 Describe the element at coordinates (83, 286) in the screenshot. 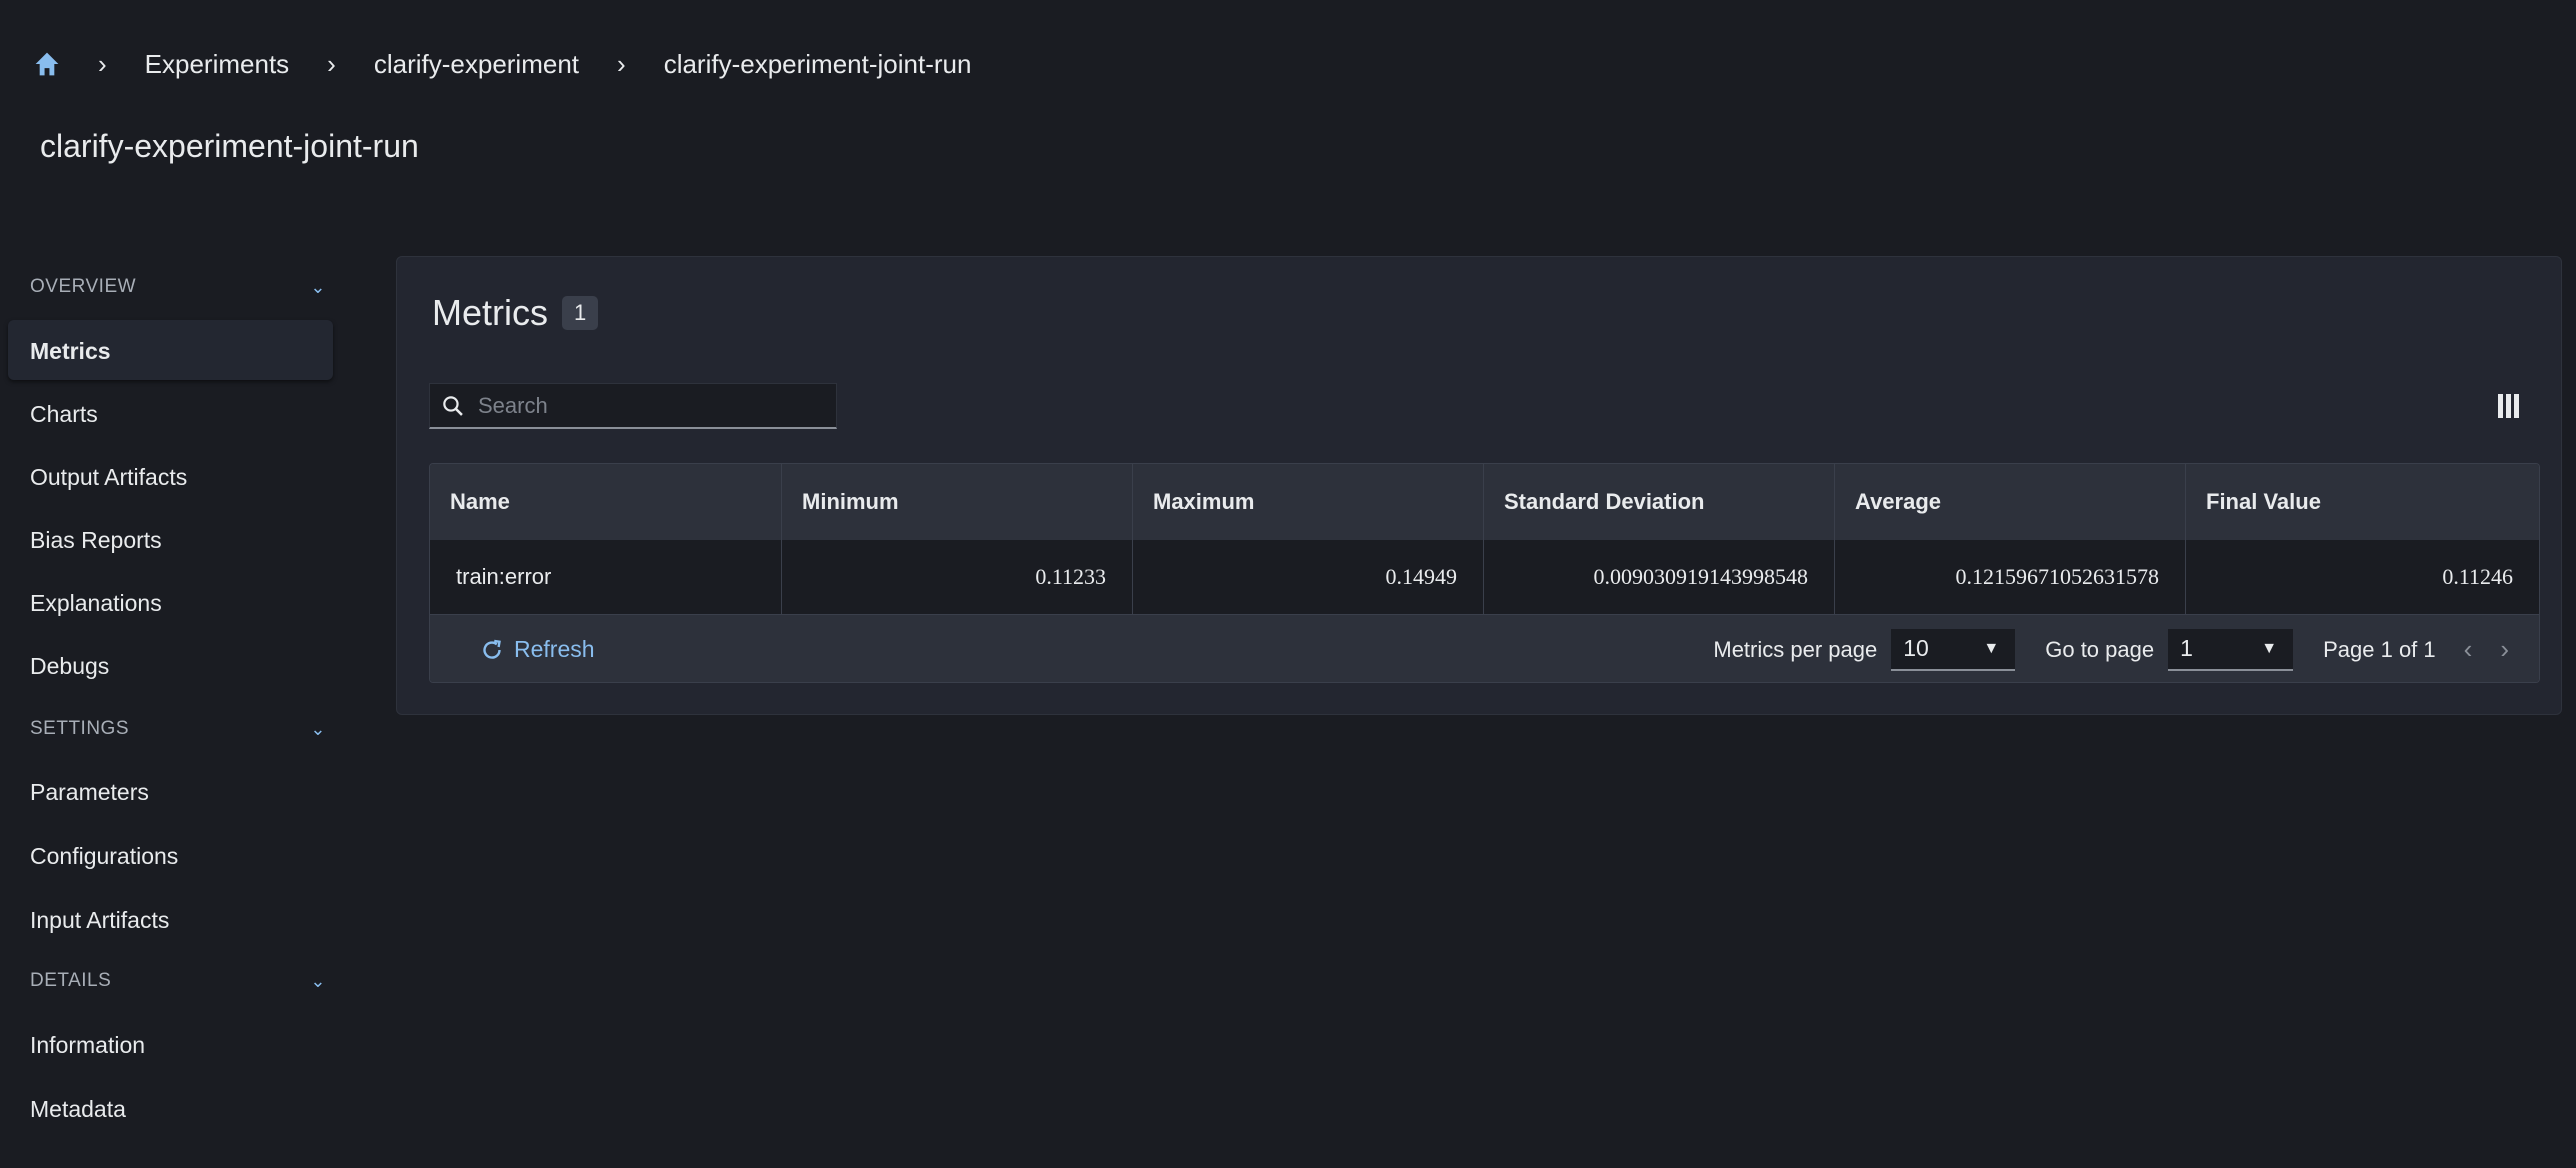

I see `section-label: OVERVIEW` at that location.